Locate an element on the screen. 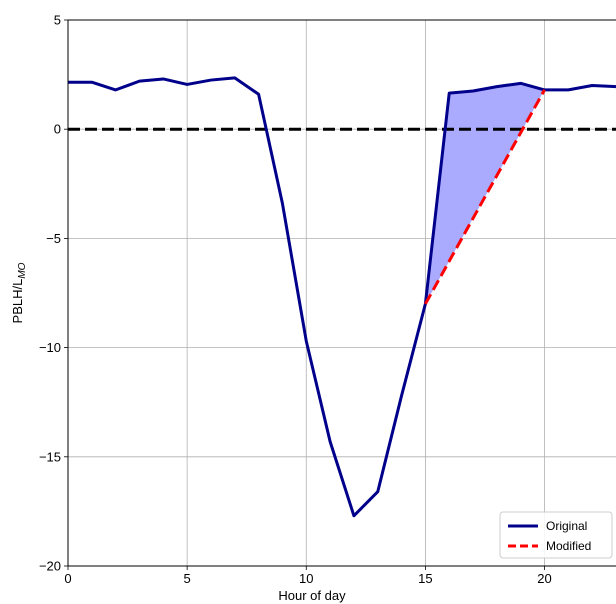 This screenshot has height=604, width=616. fill-between-area is located at coordinates (485, 193).